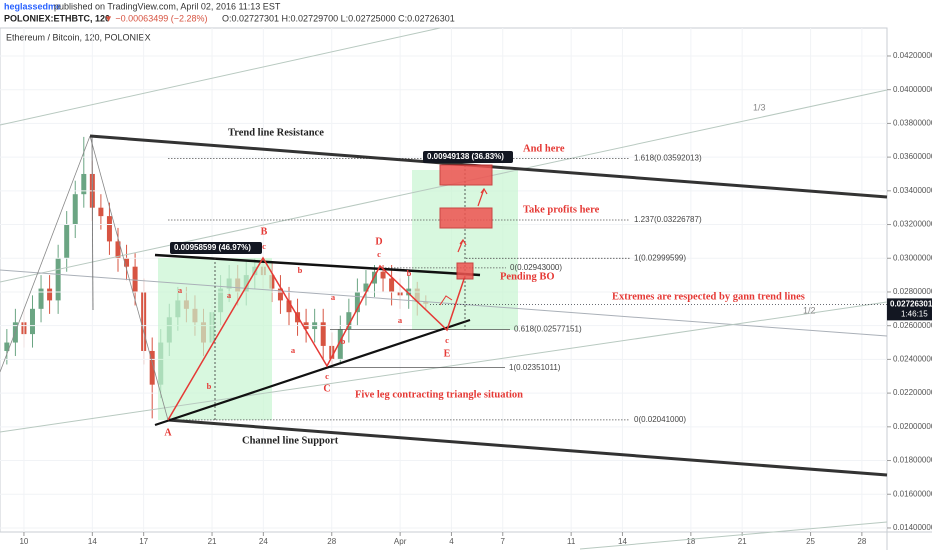 The height and width of the screenshot is (555, 932). I want to click on y-tick-label: 0.03400000, so click(912, 190).